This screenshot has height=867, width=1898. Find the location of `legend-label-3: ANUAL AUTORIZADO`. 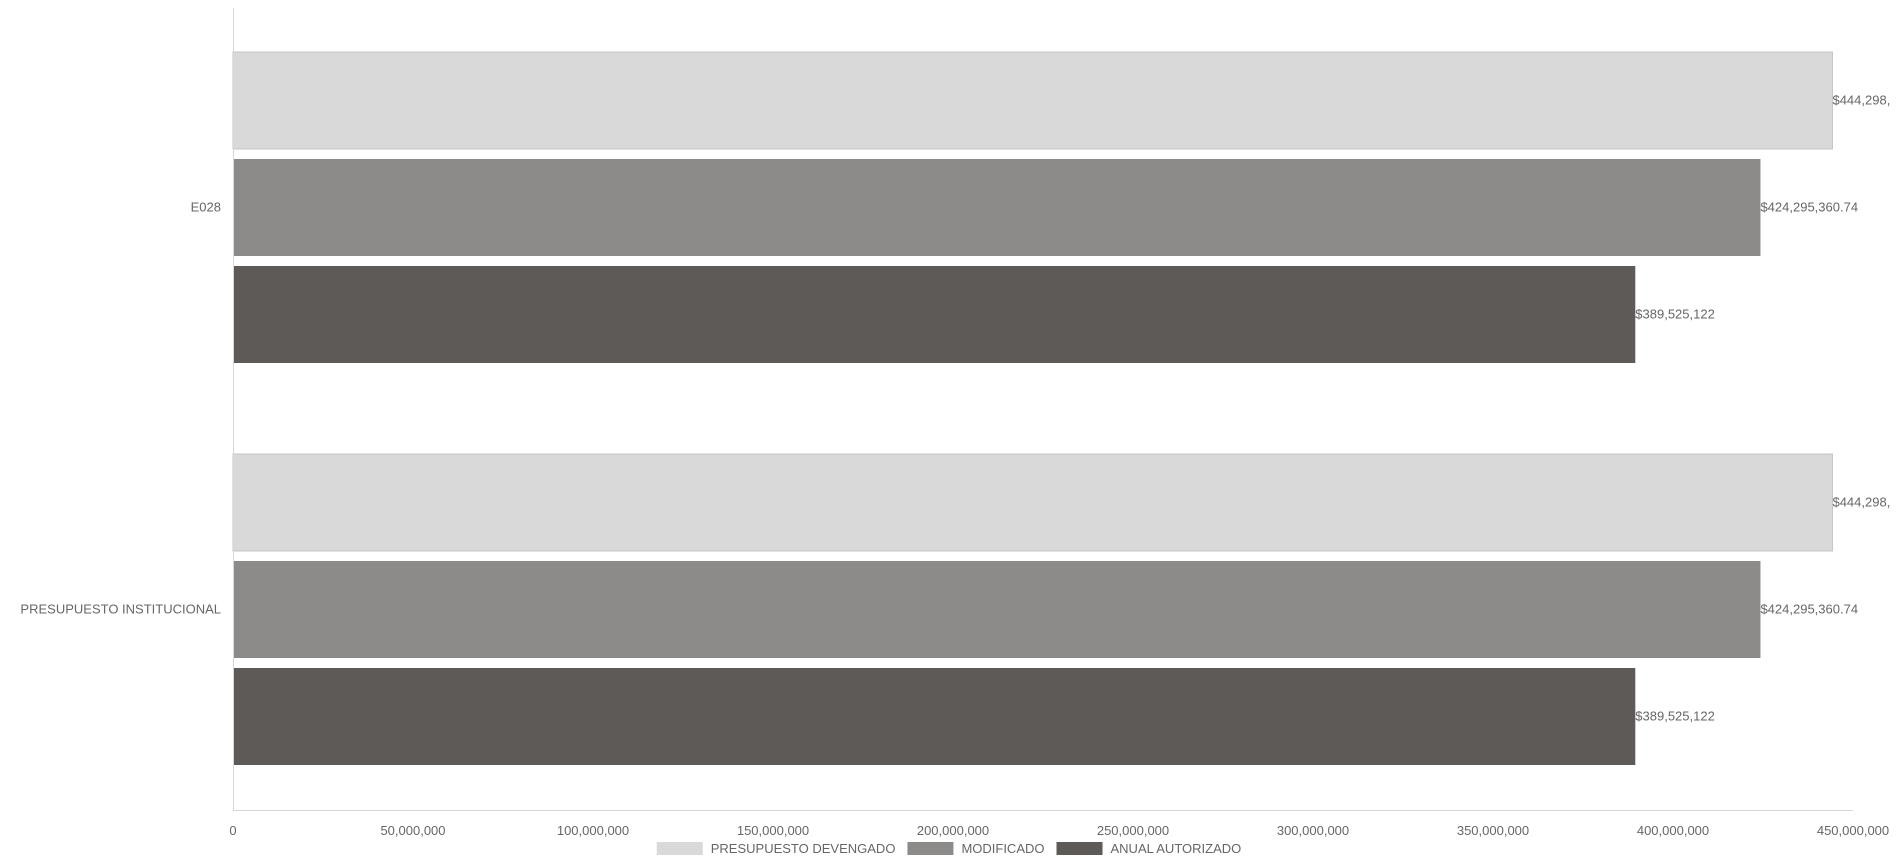

legend-label-3: ANUAL AUTORIZADO is located at coordinates (1176, 848).